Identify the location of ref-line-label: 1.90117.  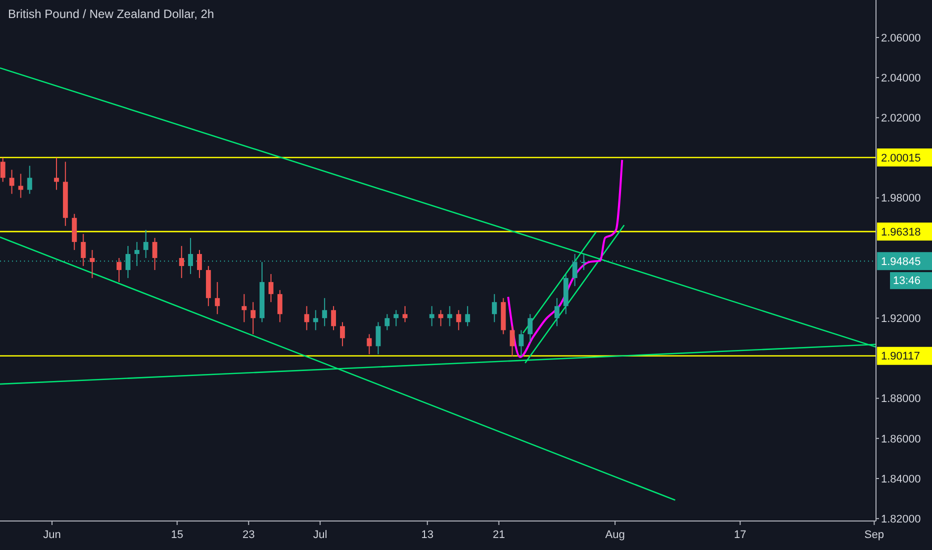
(900, 356).